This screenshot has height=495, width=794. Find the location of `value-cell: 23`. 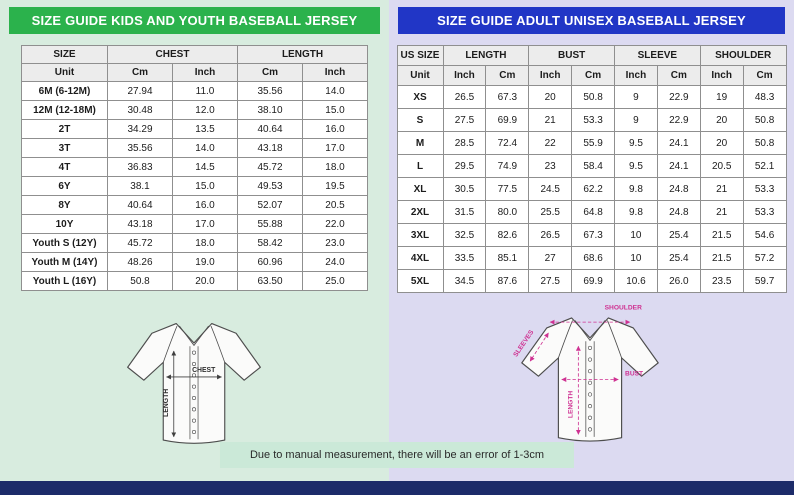

value-cell: 23 is located at coordinates (550, 166).